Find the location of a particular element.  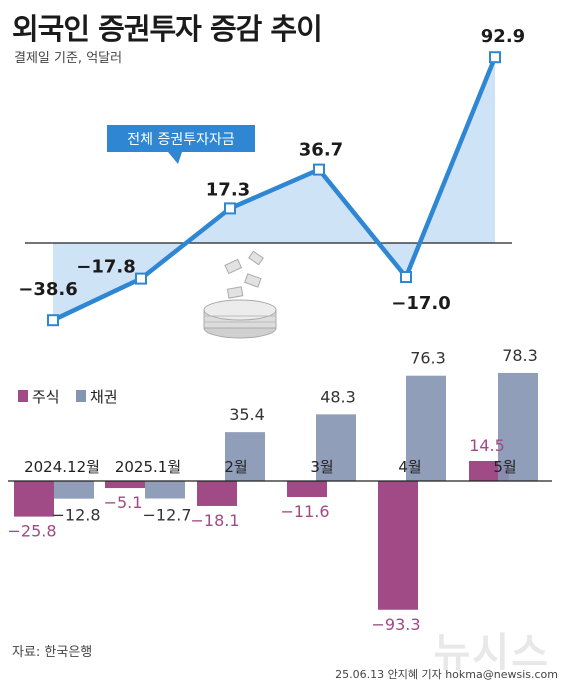

bond-value-label-2: −12.7 is located at coordinates (166, 515).